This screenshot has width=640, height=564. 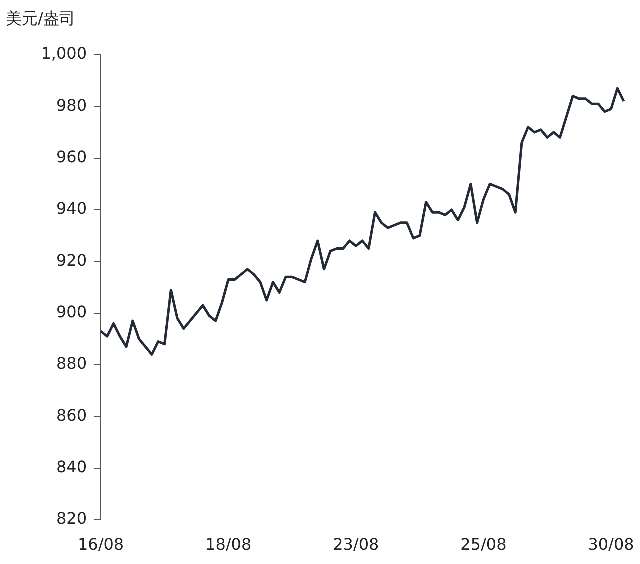 What do you see at coordinates (41, 18) in the screenshot?
I see `y-axis-title: 美元/盎司` at bounding box center [41, 18].